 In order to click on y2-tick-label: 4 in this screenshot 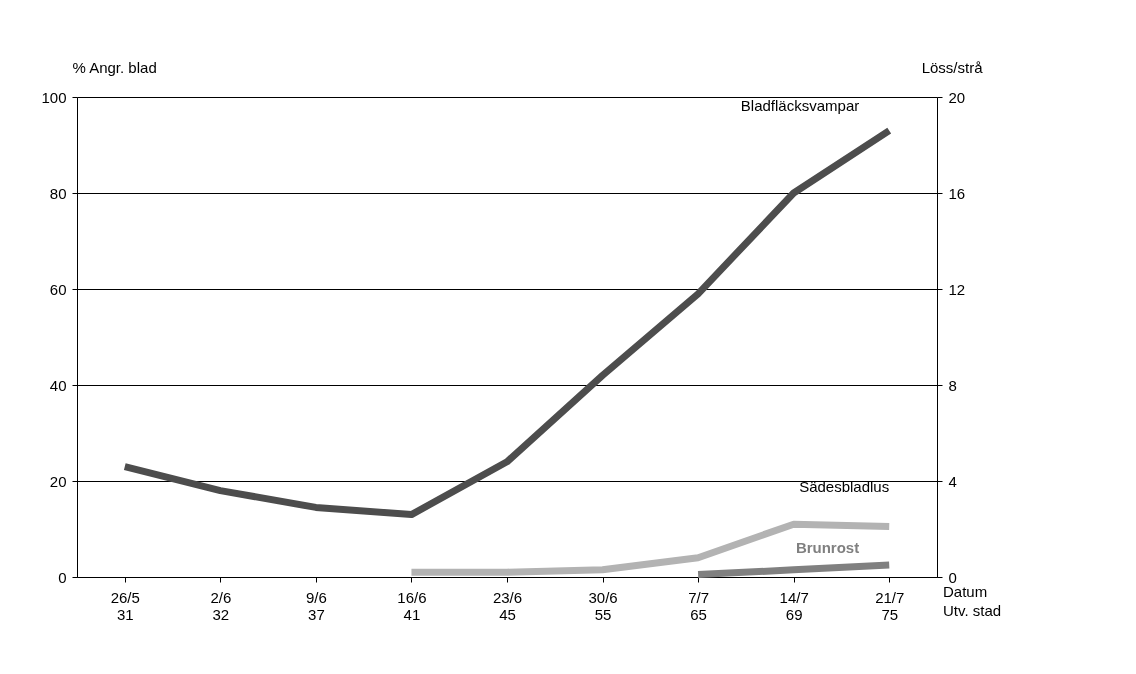, I will do `click(952, 481)`.